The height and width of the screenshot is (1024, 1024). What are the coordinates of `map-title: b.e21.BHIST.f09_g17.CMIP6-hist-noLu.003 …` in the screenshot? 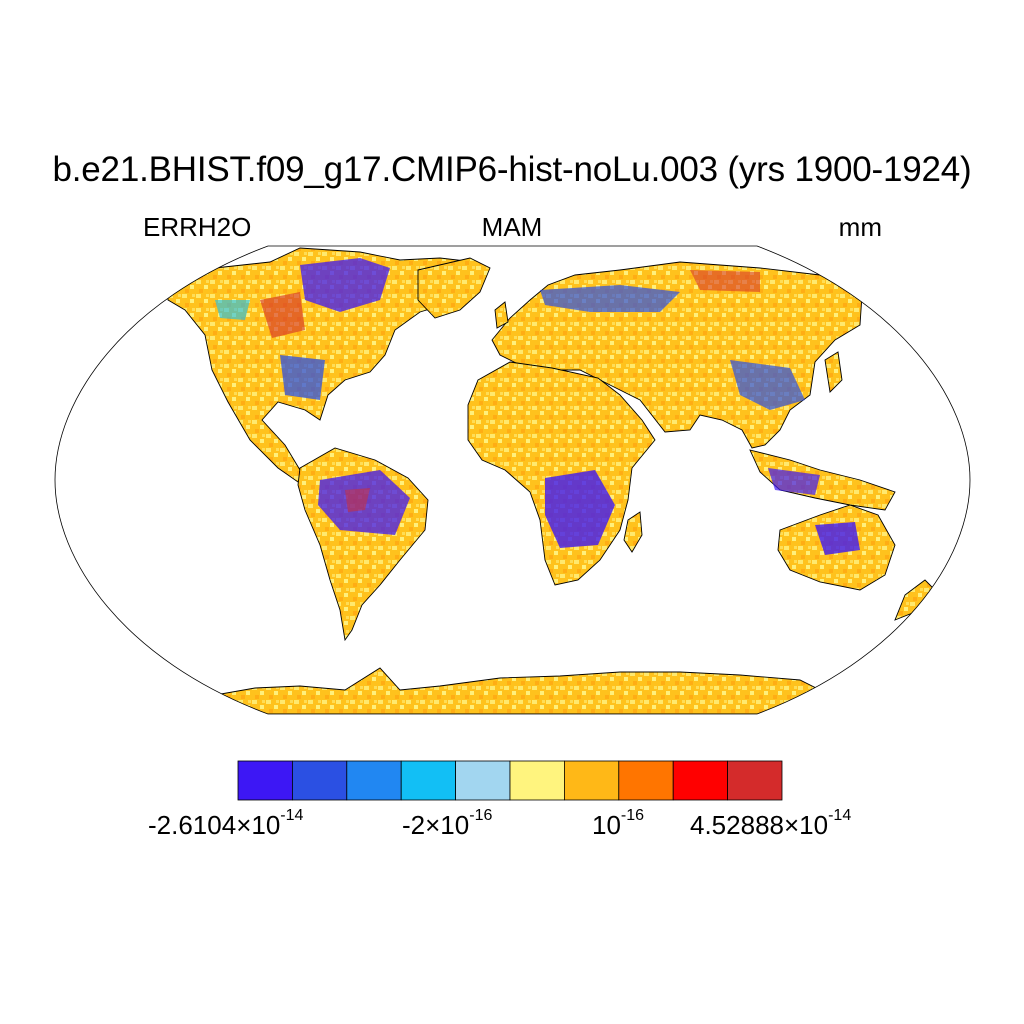 It's located at (512, 169).